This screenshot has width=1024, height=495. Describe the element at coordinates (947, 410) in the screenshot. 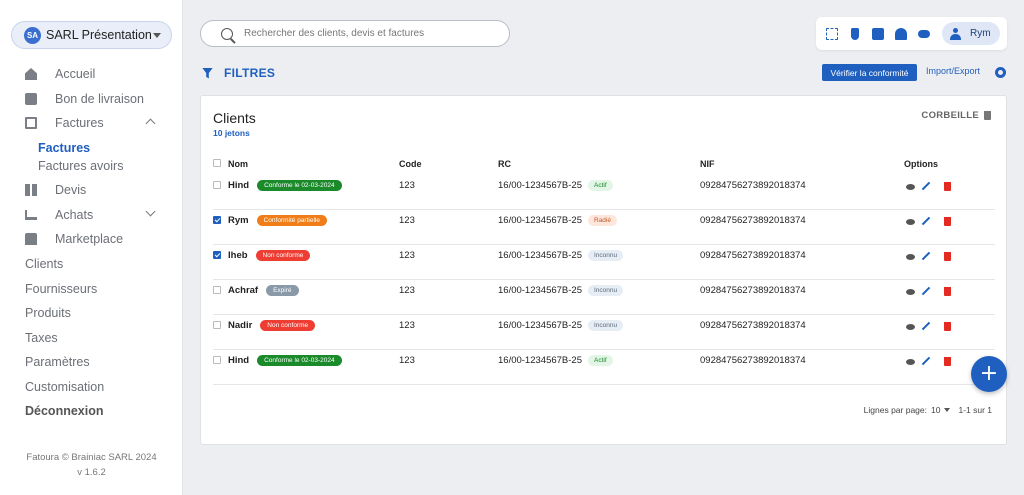

I see `caret-down-icon` at that location.